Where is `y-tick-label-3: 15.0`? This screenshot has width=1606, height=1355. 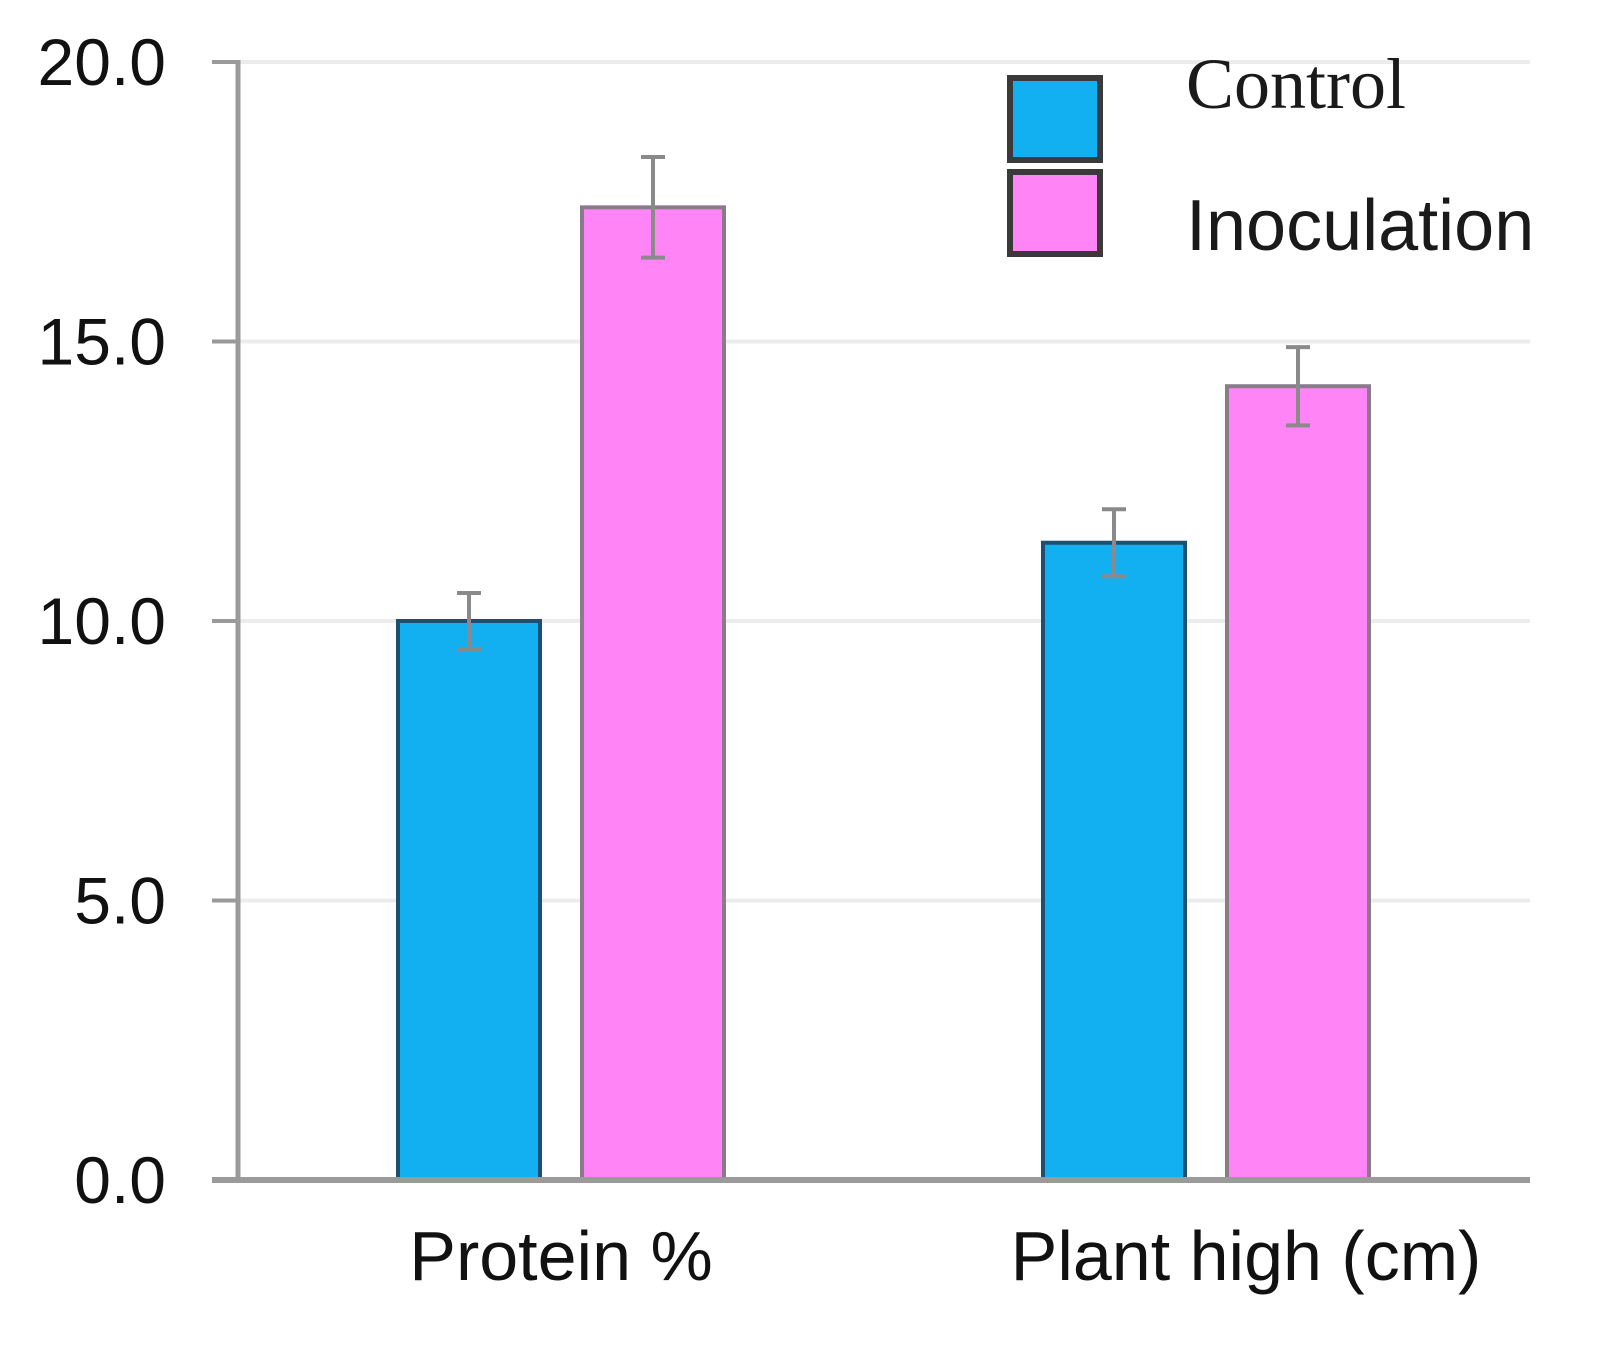
y-tick-label-3: 15.0 is located at coordinates (102, 342).